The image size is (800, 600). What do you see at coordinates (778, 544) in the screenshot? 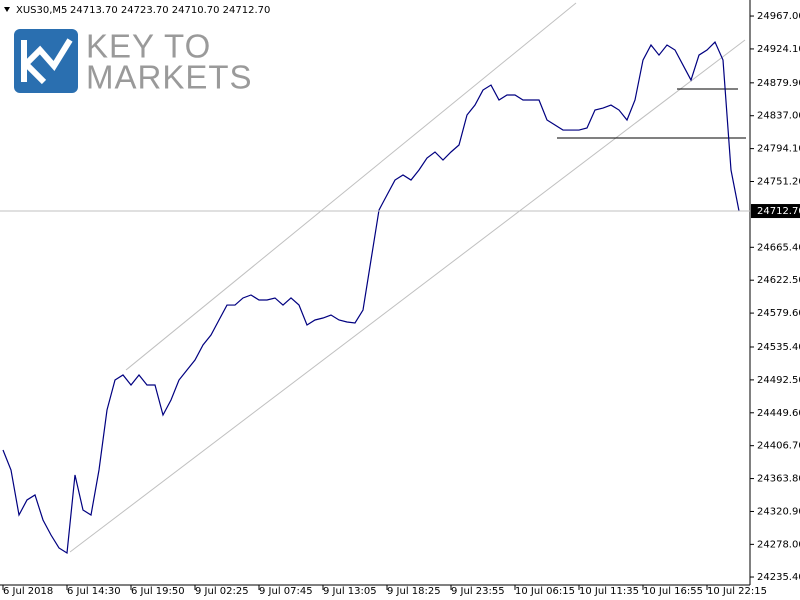
I see `y-tick-label: 24278.00` at bounding box center [778, 544].